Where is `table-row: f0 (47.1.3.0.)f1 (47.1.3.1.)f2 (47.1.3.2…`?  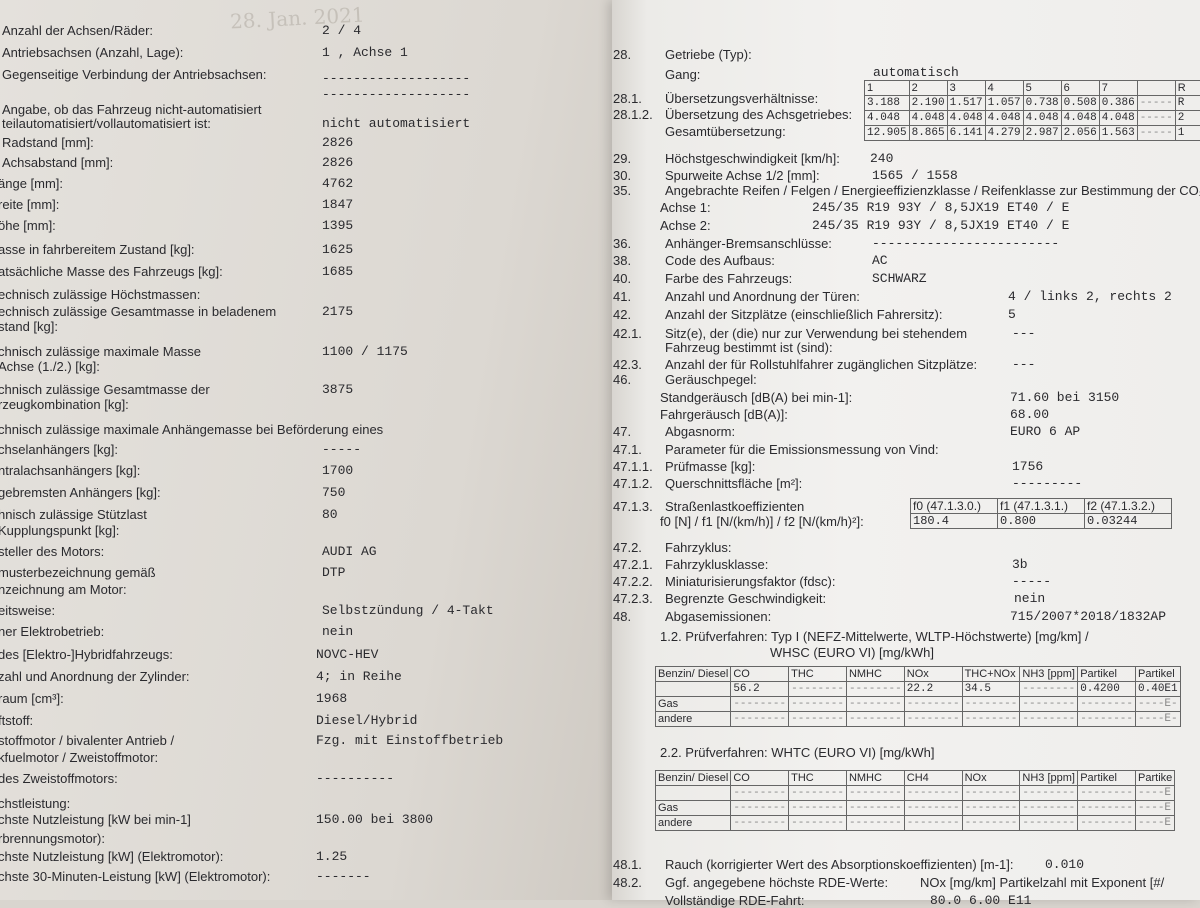 table-row: f0 (47.1.3.0.)f1 (47.1.3.1.)f2 (47.1.3.2… is located at coordinates (1041, 506).